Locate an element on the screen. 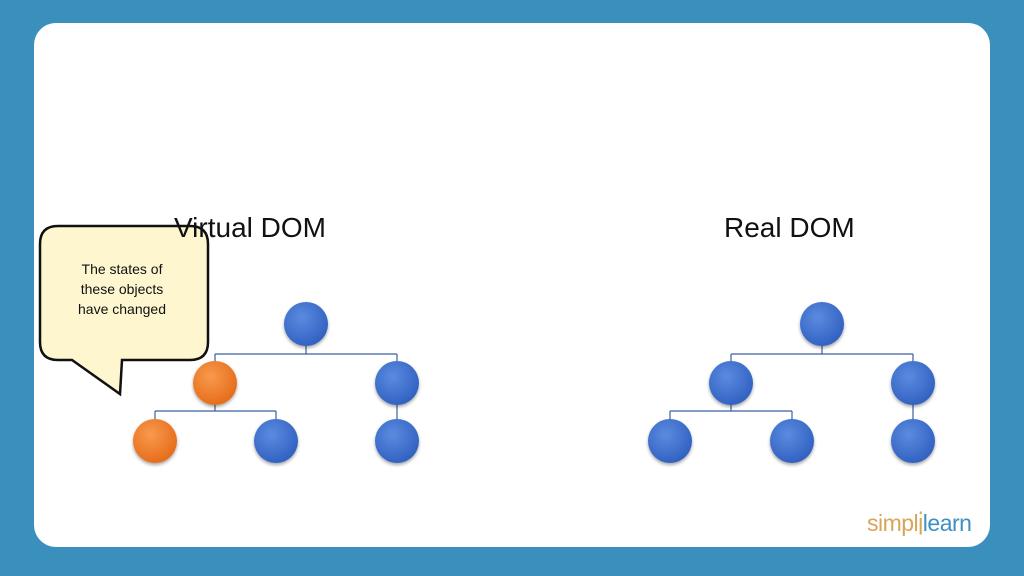  real-tree is located at coordinates (791, 382).